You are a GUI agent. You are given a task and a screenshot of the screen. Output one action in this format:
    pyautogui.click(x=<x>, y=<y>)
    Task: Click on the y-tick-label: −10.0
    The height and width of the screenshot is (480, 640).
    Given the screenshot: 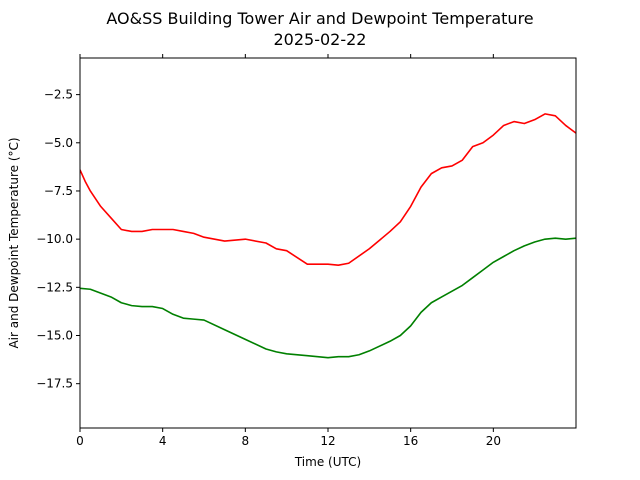 What is the action you would take?
    pyautogui.click(x=54, y=239)
    